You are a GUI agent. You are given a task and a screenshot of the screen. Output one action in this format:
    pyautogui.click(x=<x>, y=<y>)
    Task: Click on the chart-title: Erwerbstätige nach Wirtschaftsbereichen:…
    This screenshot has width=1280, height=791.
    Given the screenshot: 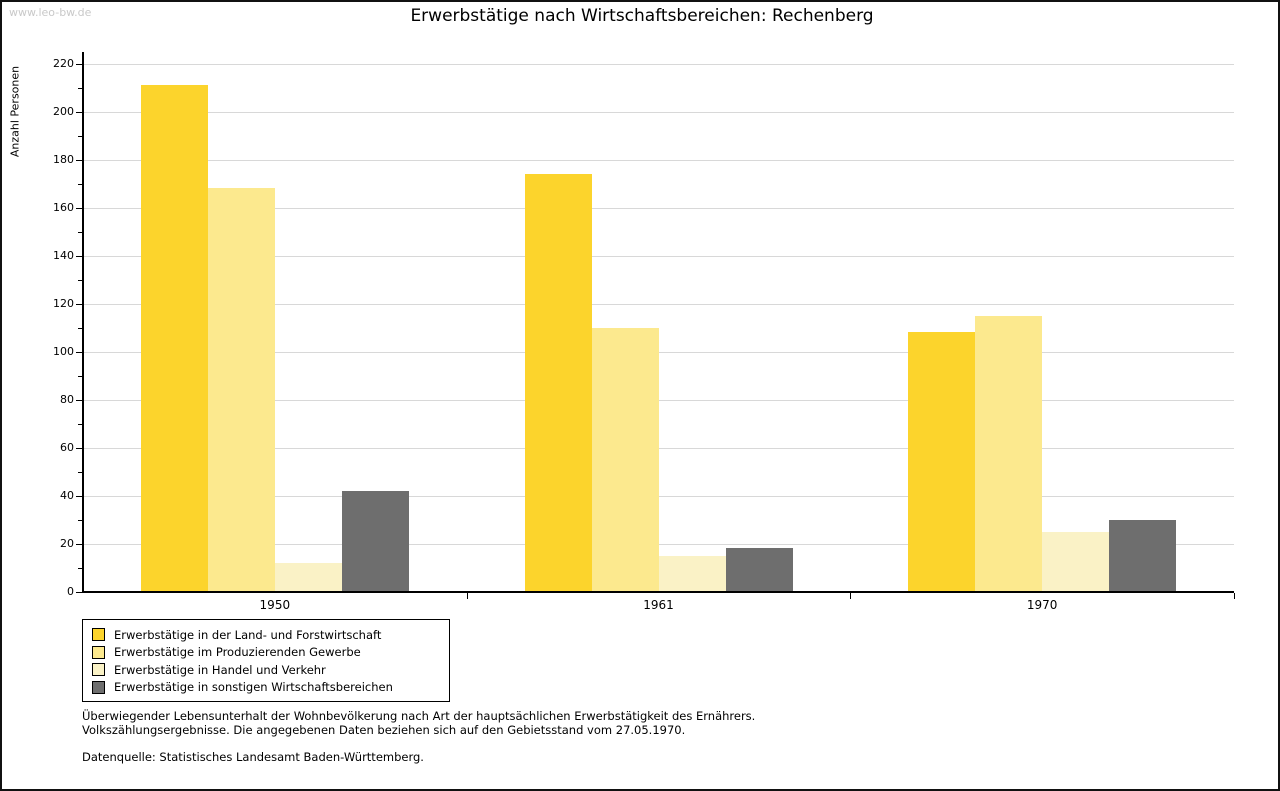 What is the action you would take?
    pyautogui.click(x=642, y=16)
    